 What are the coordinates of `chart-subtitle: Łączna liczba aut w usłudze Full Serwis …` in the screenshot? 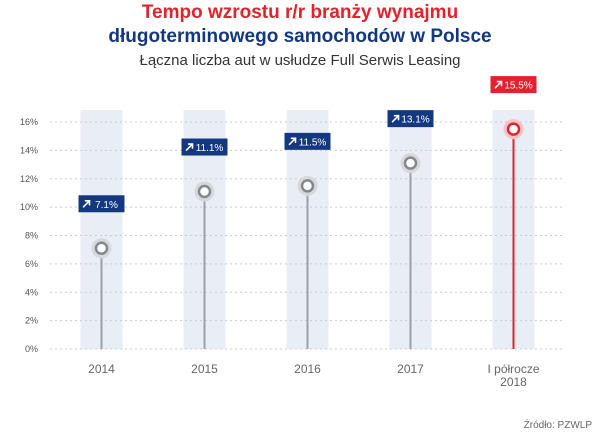 It's located at (300, 60).